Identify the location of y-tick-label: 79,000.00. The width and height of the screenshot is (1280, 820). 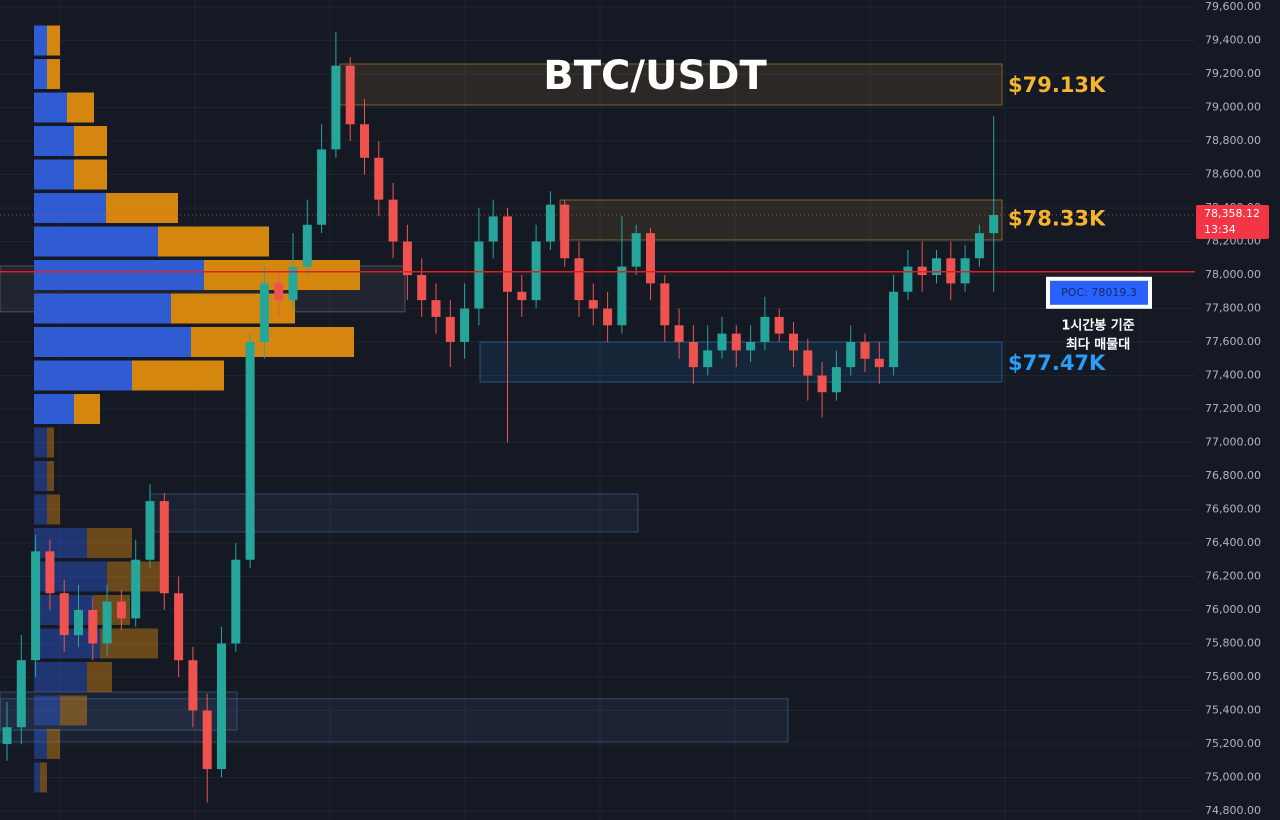
(1233, 107).